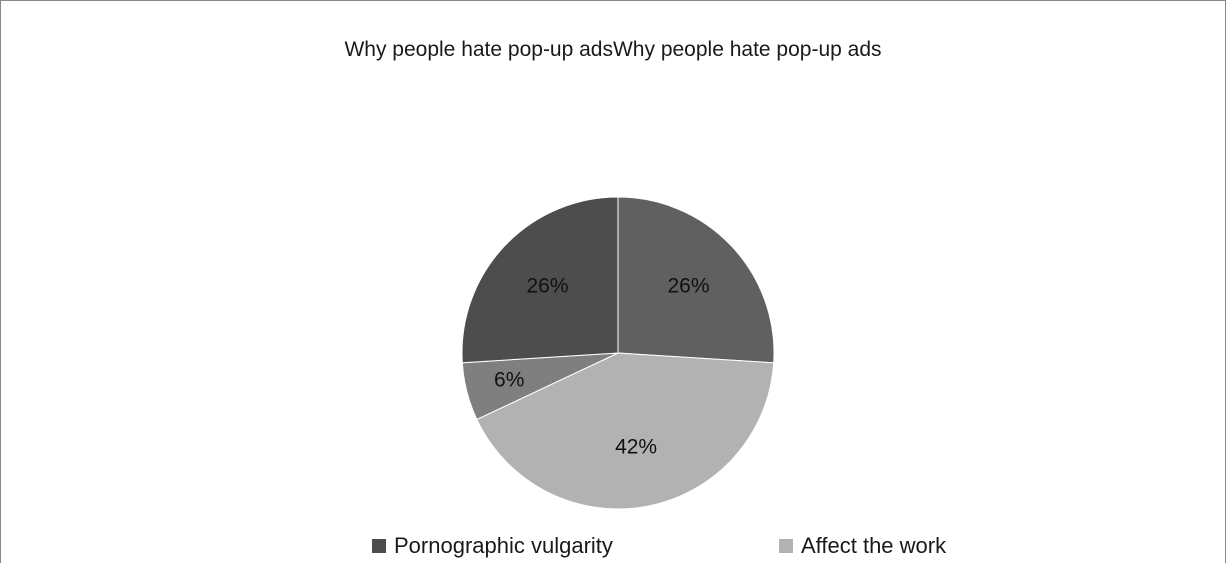 The image size is (1226, 563). What do you see at coordinates (503, 545) in the screenshot?
I see `legend-label-pornographic-vulgarity: Pornographic vulgarity` at bounding box center [503, 545].